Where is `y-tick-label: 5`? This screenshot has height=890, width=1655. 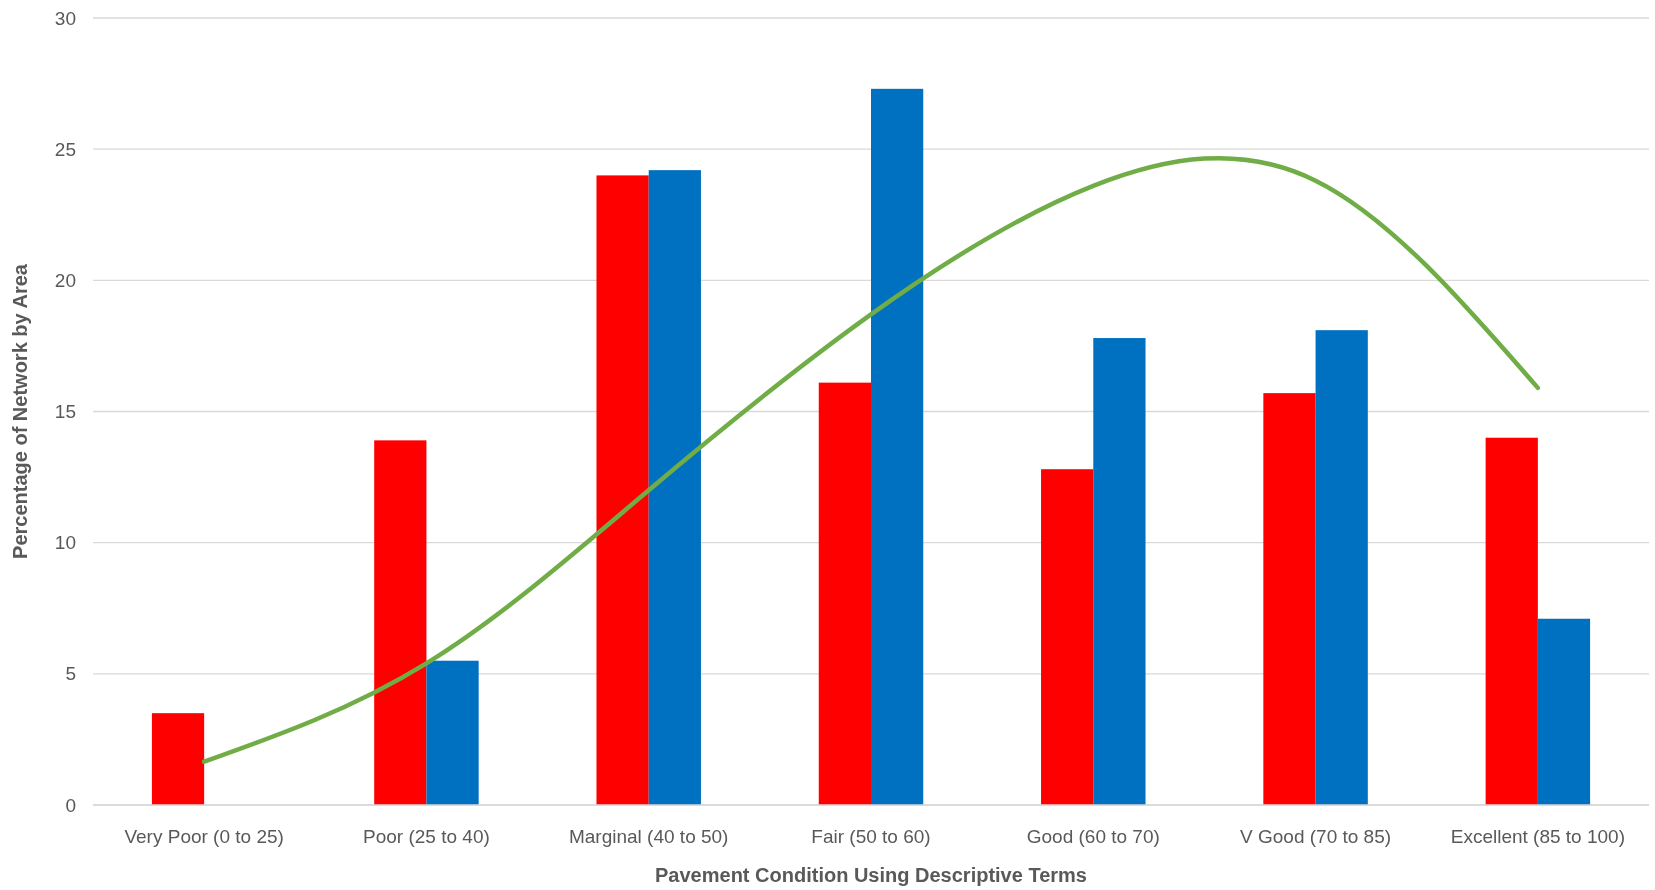 y-tick-label: 5 is located at coordinates (70, 674).